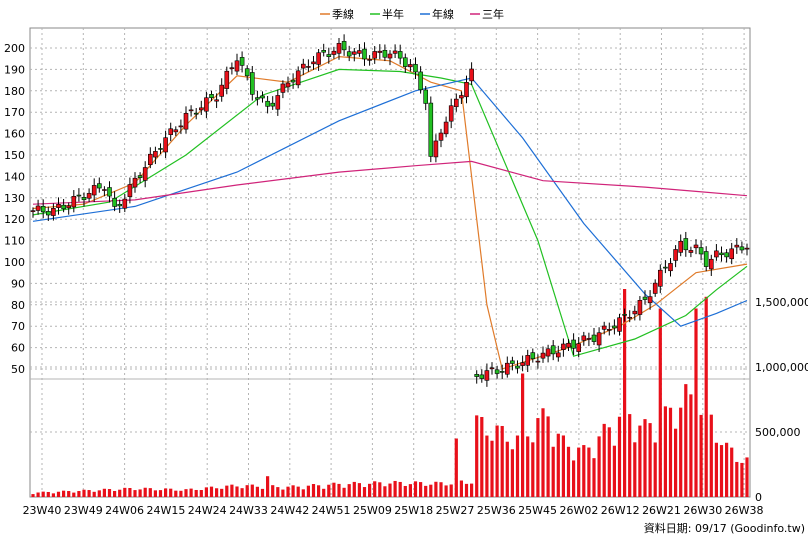 This screenshot has height=540, width=808. I want to click on volume-tick-label: 1,500,000, so click(781, 302).